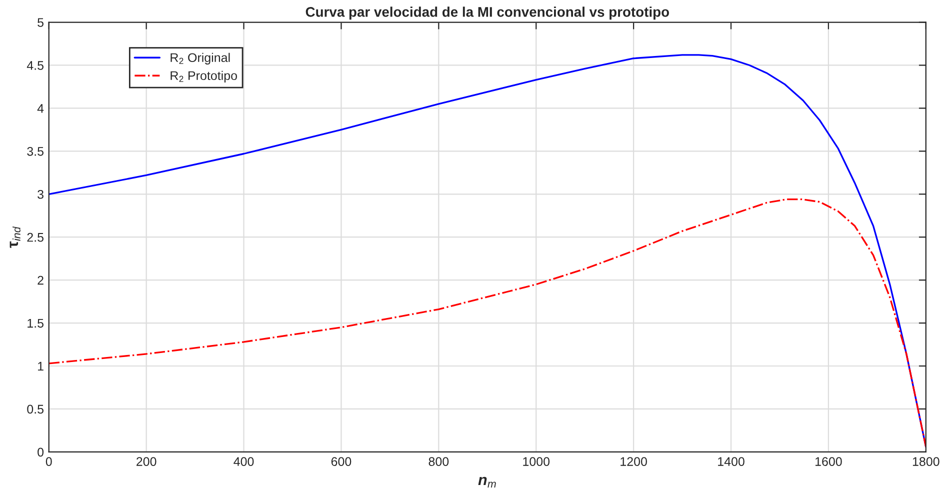 Image resolution: width=940 pixels, height=495 pixels. Describe the element at coordinates (536, 461) in the screenshot. I see `x-tick-label: 1000` at that location.